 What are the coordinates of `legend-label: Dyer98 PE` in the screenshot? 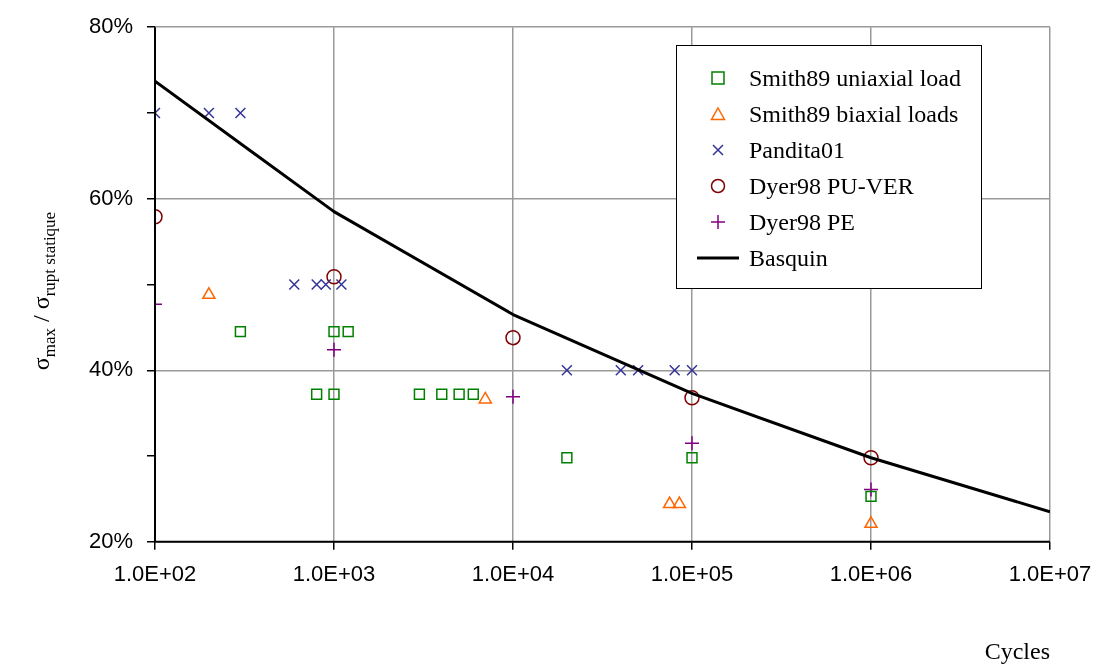 It's located at (802, 222).